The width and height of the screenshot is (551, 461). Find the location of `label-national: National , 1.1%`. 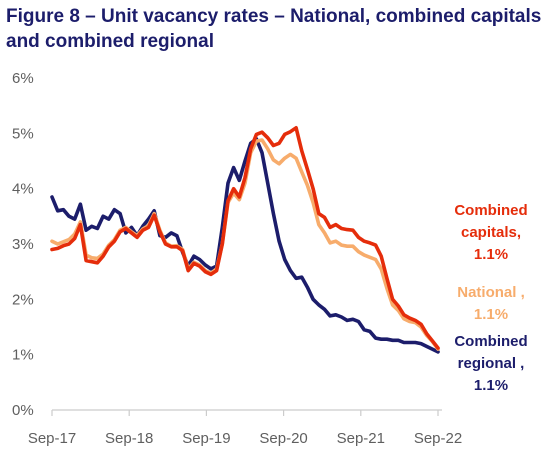

label-national: National , 1.1% is located at coordinates (491, 304).